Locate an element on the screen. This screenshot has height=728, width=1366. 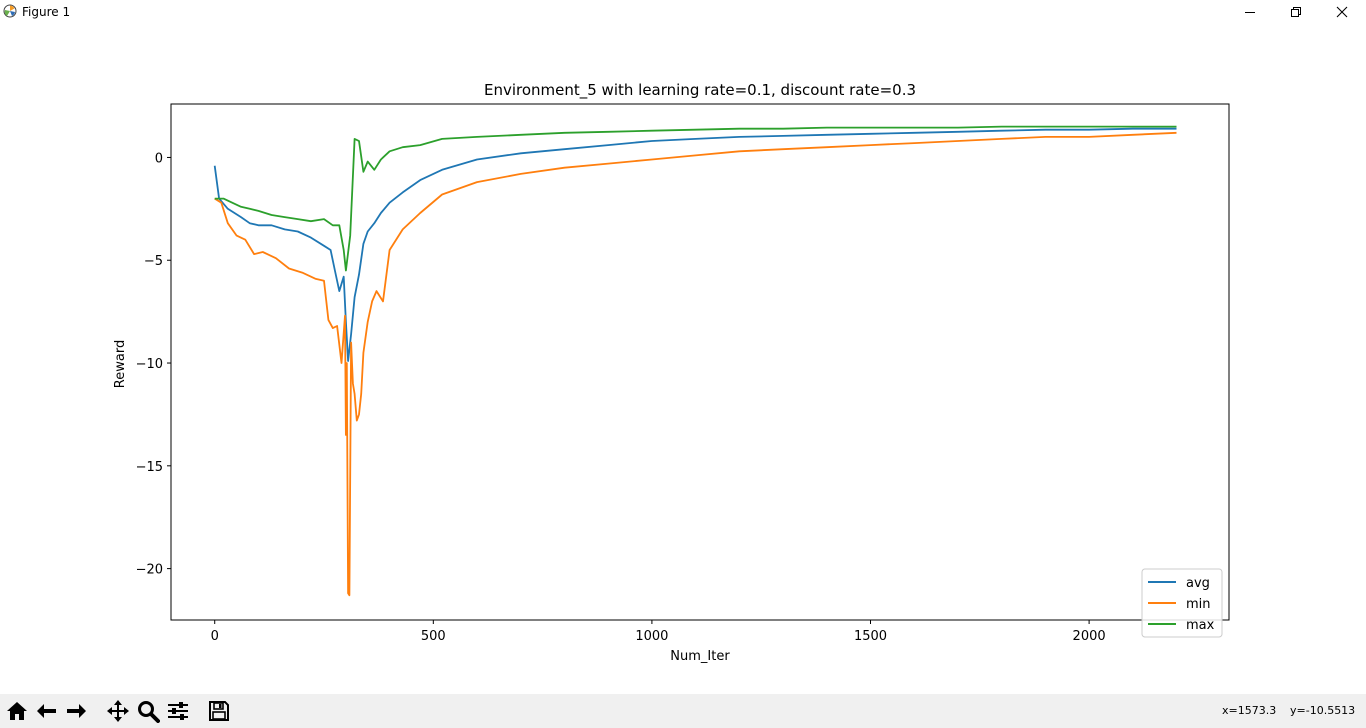
configure-subplots-icon is located at coordinates (178, 711).